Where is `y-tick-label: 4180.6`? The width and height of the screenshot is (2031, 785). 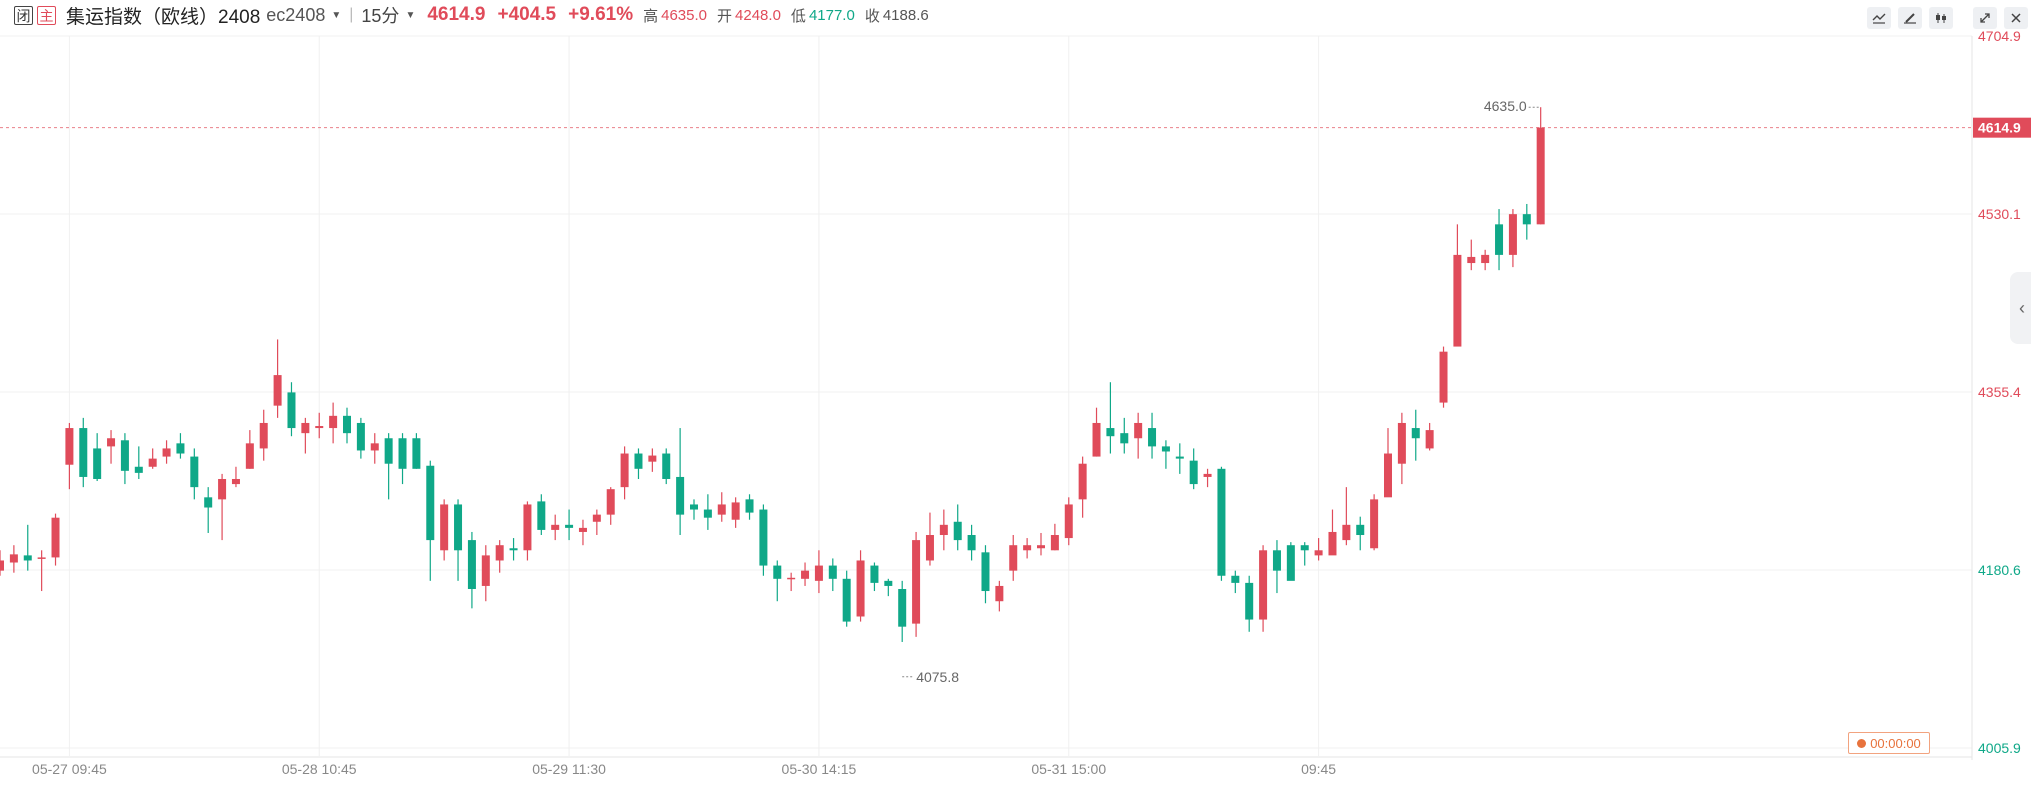 y-tick-label: 4180.6 is located at coordinates (1999, 570).